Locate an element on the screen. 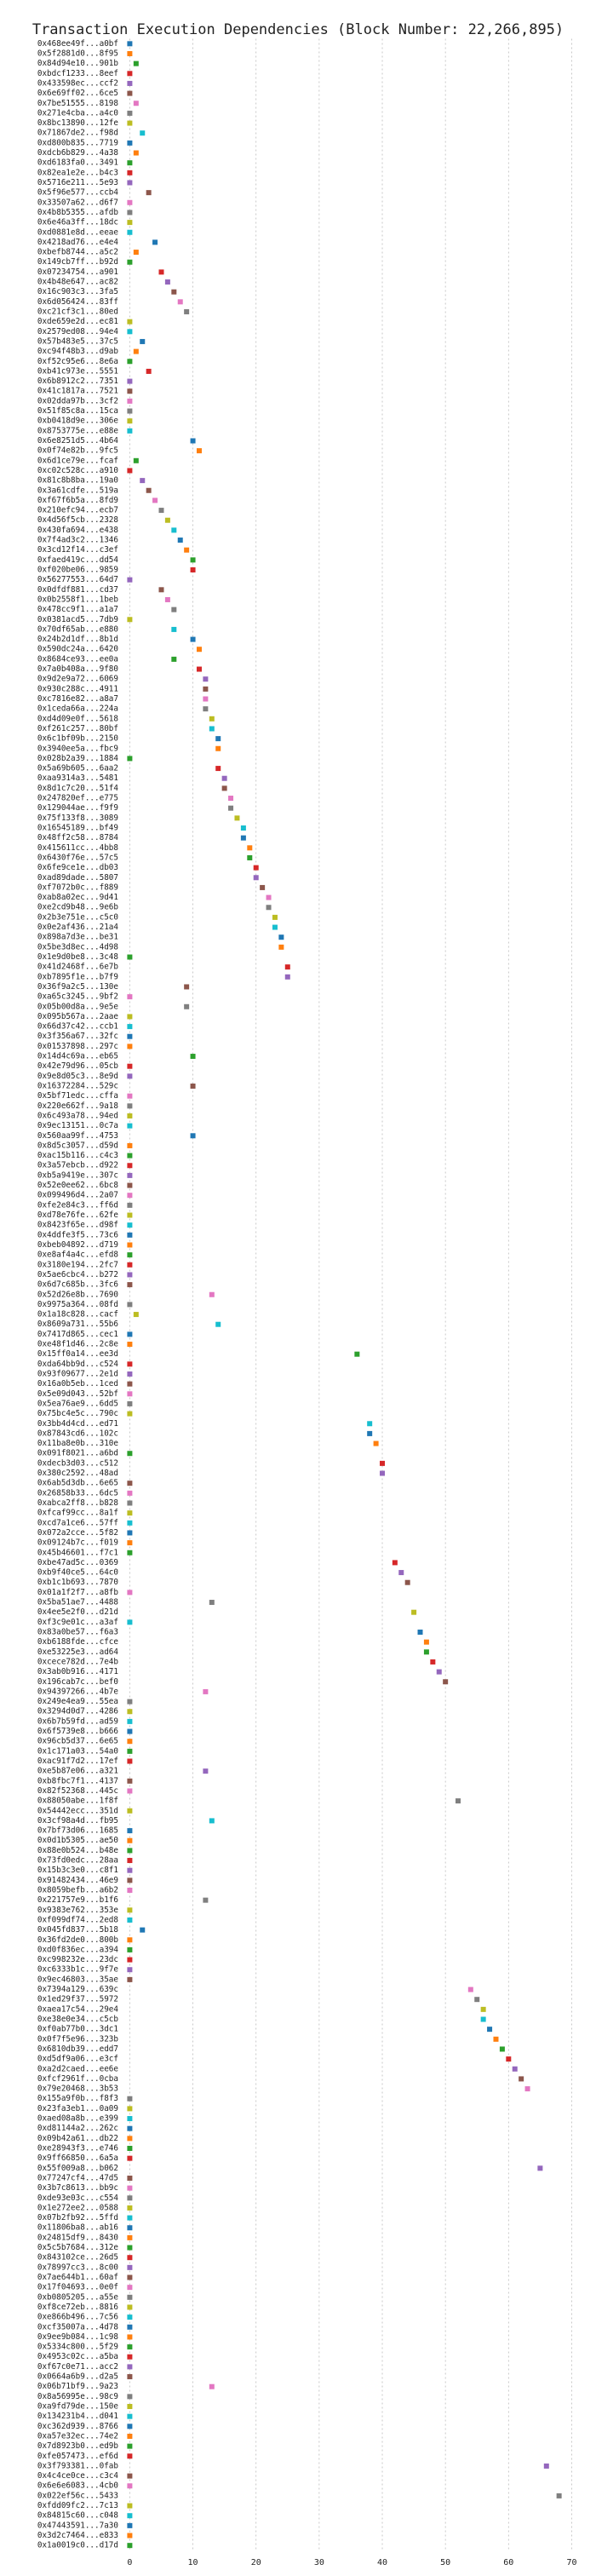  y-tick-label: 0x247820ef...e775 is located at coordinates (77, 799).